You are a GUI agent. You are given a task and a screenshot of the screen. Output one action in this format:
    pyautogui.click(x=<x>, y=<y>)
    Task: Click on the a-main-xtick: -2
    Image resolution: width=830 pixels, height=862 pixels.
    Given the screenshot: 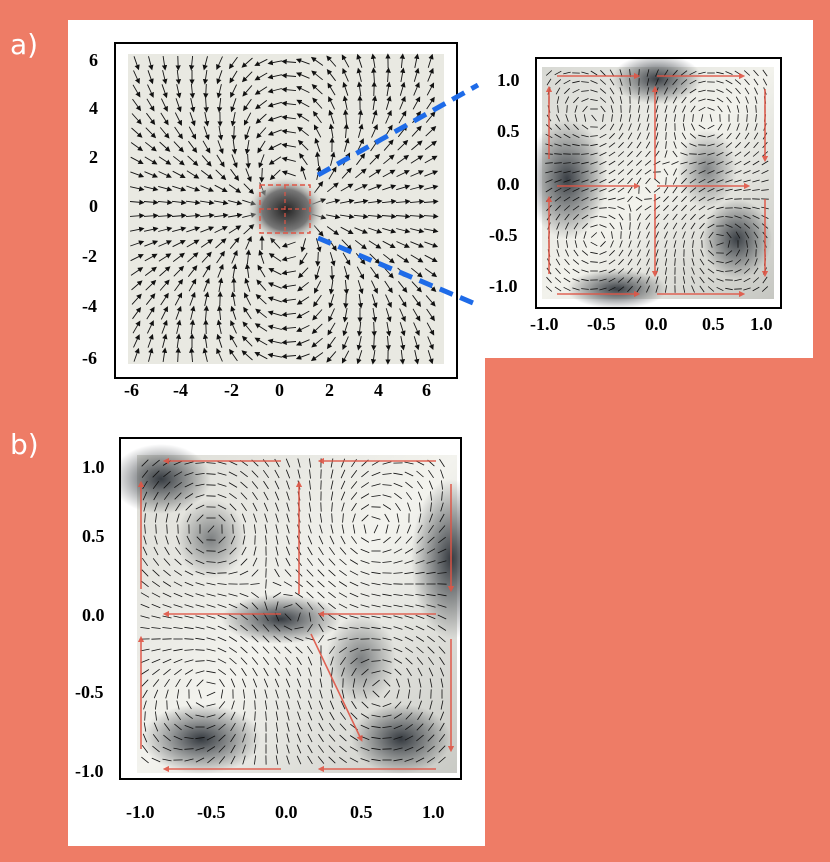 What is the action you would take?
    pyautogui.click(x=231, y=390)
    